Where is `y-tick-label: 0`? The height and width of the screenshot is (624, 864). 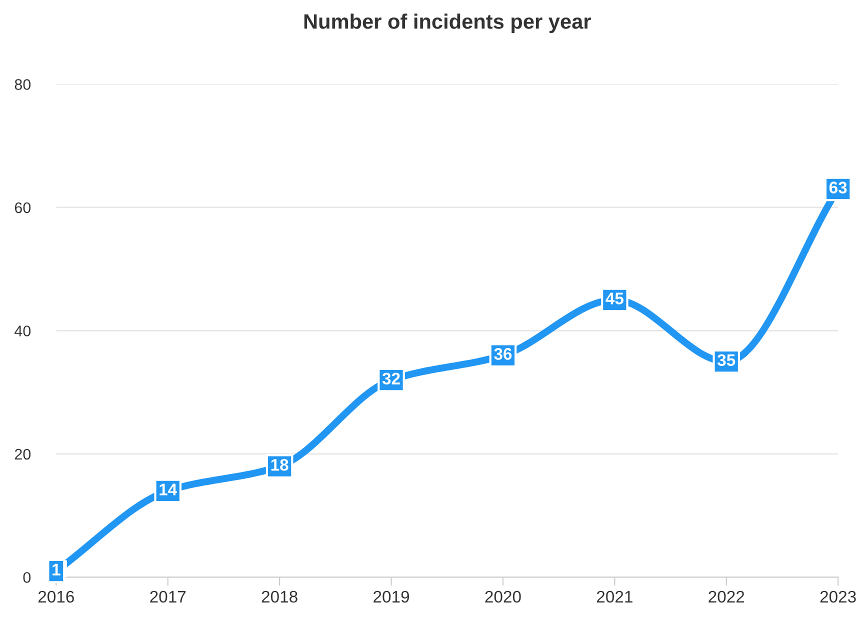
y-tick-label: 0 is located at coordinates (27, 577).